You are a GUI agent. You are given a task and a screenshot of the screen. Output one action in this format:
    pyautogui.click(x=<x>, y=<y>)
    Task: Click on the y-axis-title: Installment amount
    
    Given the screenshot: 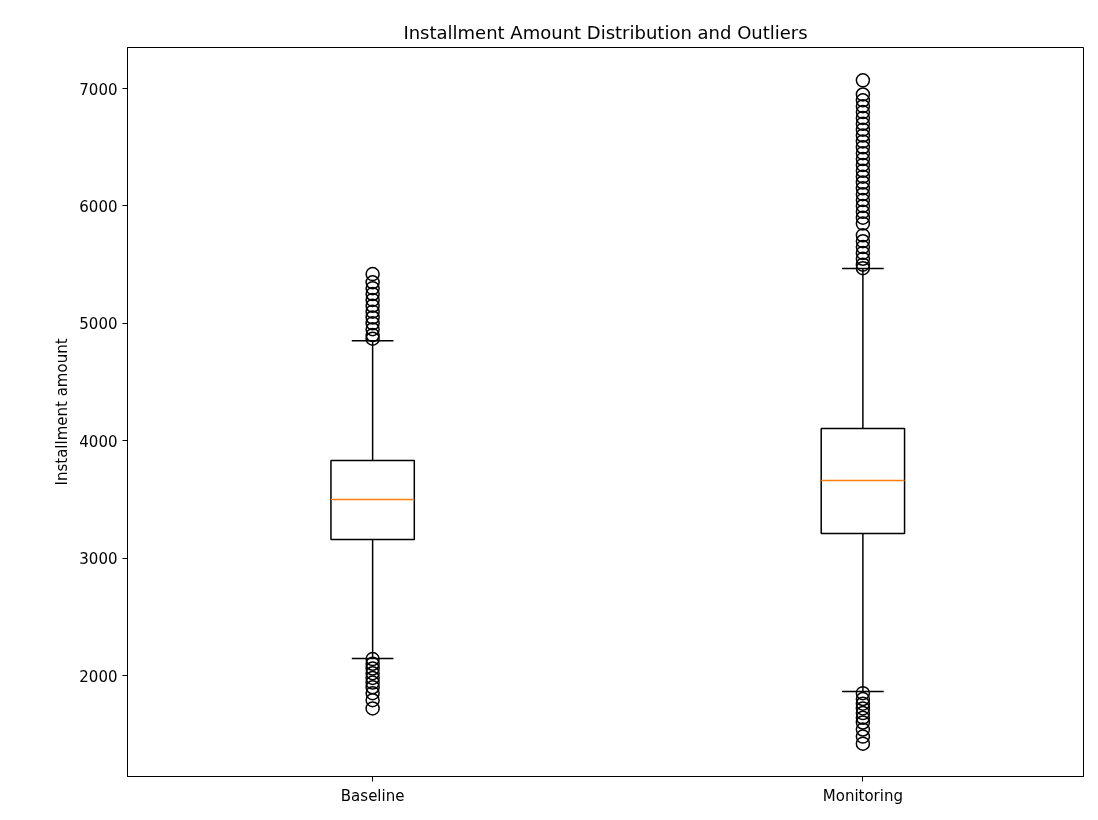 What is the action you would take?
    pyautogui.click(x=62, y=412)
    